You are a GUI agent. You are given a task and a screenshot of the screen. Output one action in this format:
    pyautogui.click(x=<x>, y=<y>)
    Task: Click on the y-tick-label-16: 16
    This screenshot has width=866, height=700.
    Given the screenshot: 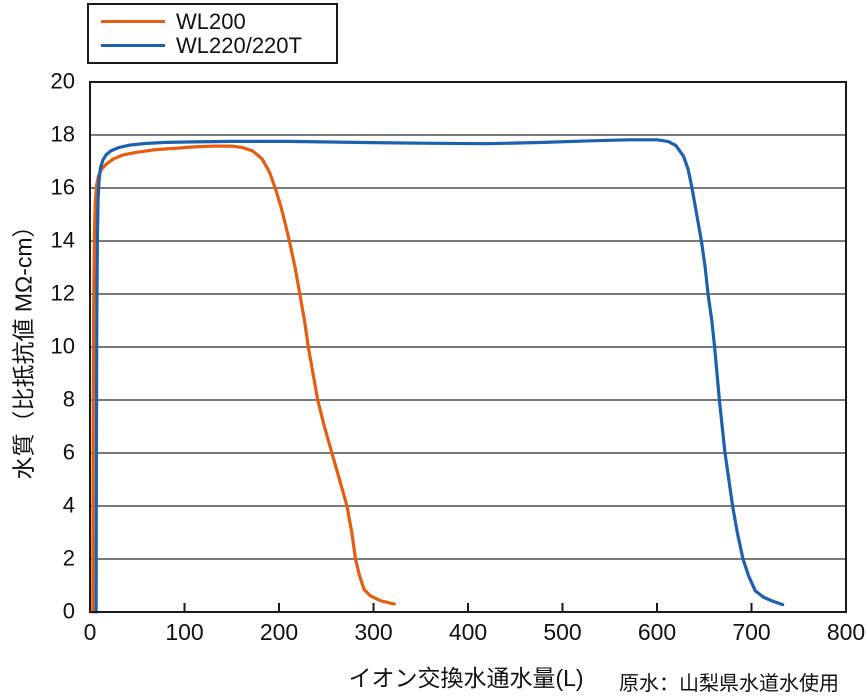 What is the action you would take?
    pyautogui.click(x=62, y=187)
    